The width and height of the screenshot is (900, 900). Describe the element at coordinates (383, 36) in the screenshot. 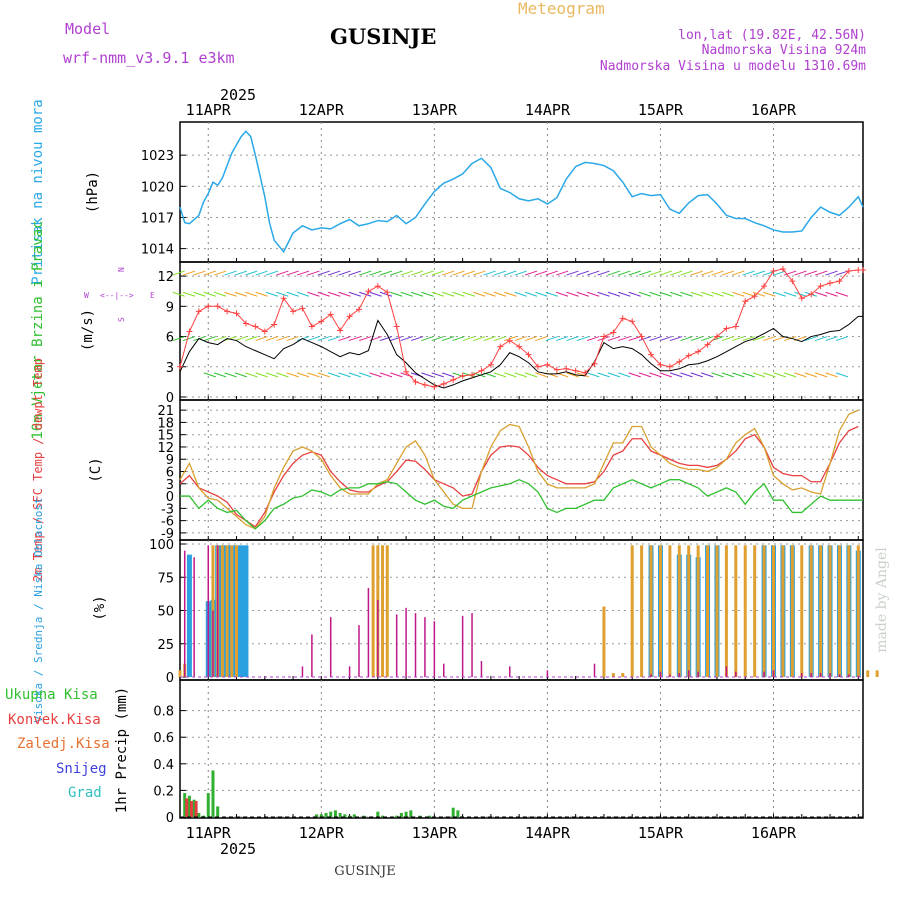

I see `station-title: GUSINJE` at that location.